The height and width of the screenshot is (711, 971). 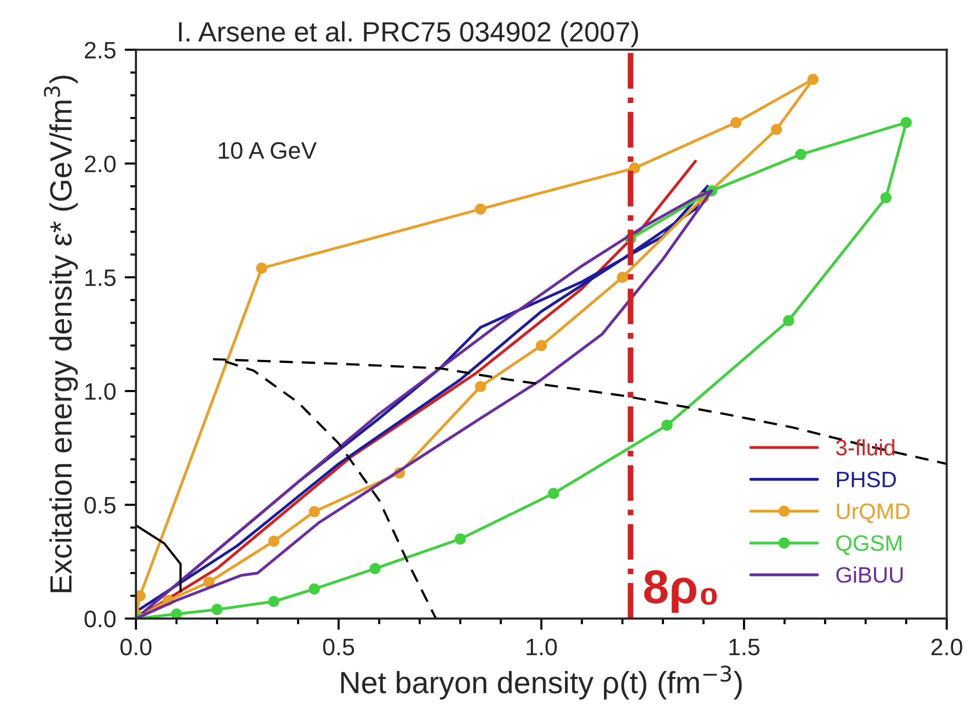 I want to click on x-tick-label: 0.0, so click(x=136, y=647).